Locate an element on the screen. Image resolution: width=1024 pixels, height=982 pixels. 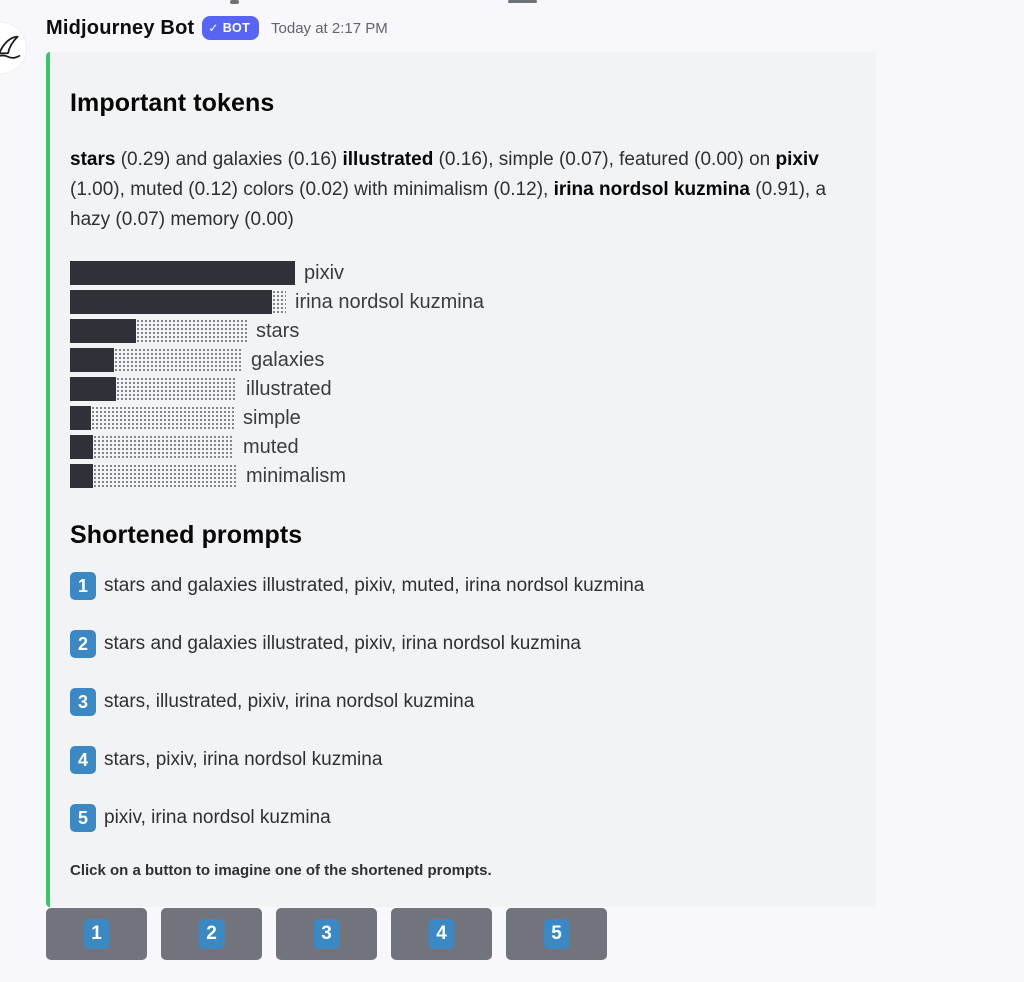
bot-badge: ✓ BOT is located at coordinates (231, 28).